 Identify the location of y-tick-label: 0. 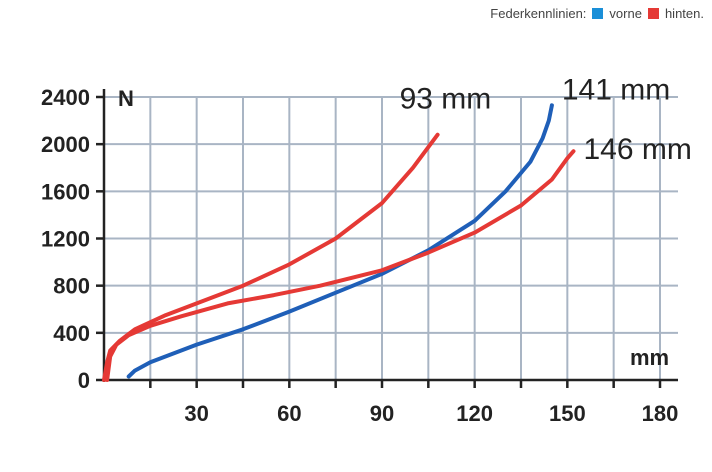
(84, 380).